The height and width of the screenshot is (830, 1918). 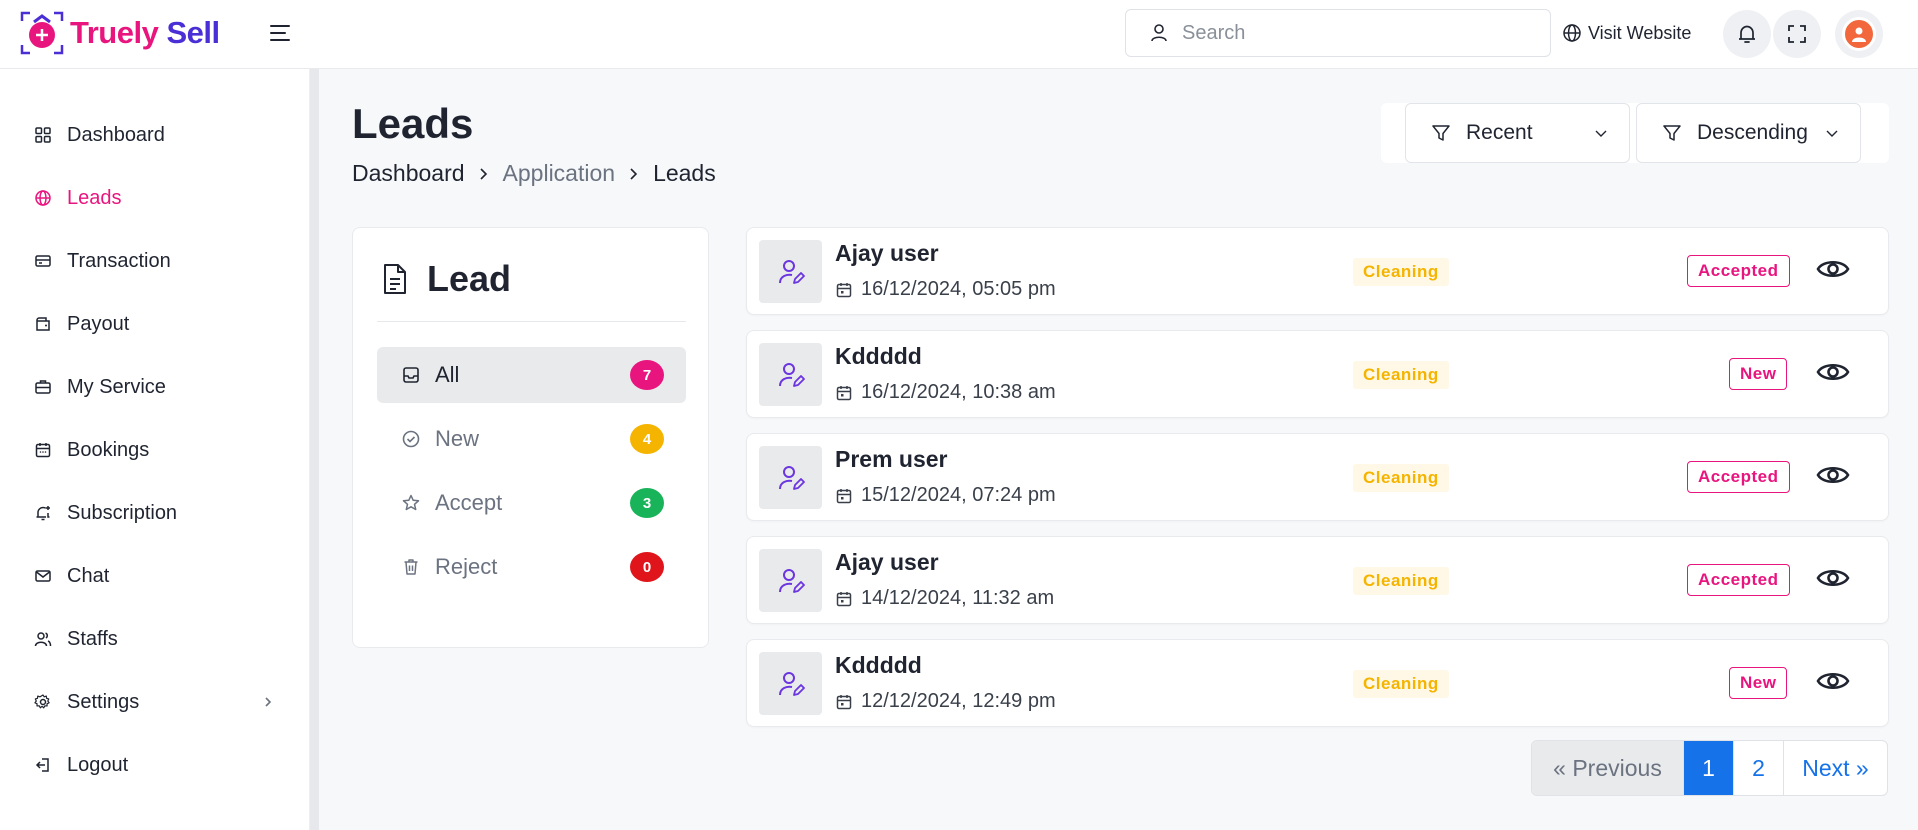 I want to click on sidebar-item-label: Dashboard, so click(x=116, y=134).